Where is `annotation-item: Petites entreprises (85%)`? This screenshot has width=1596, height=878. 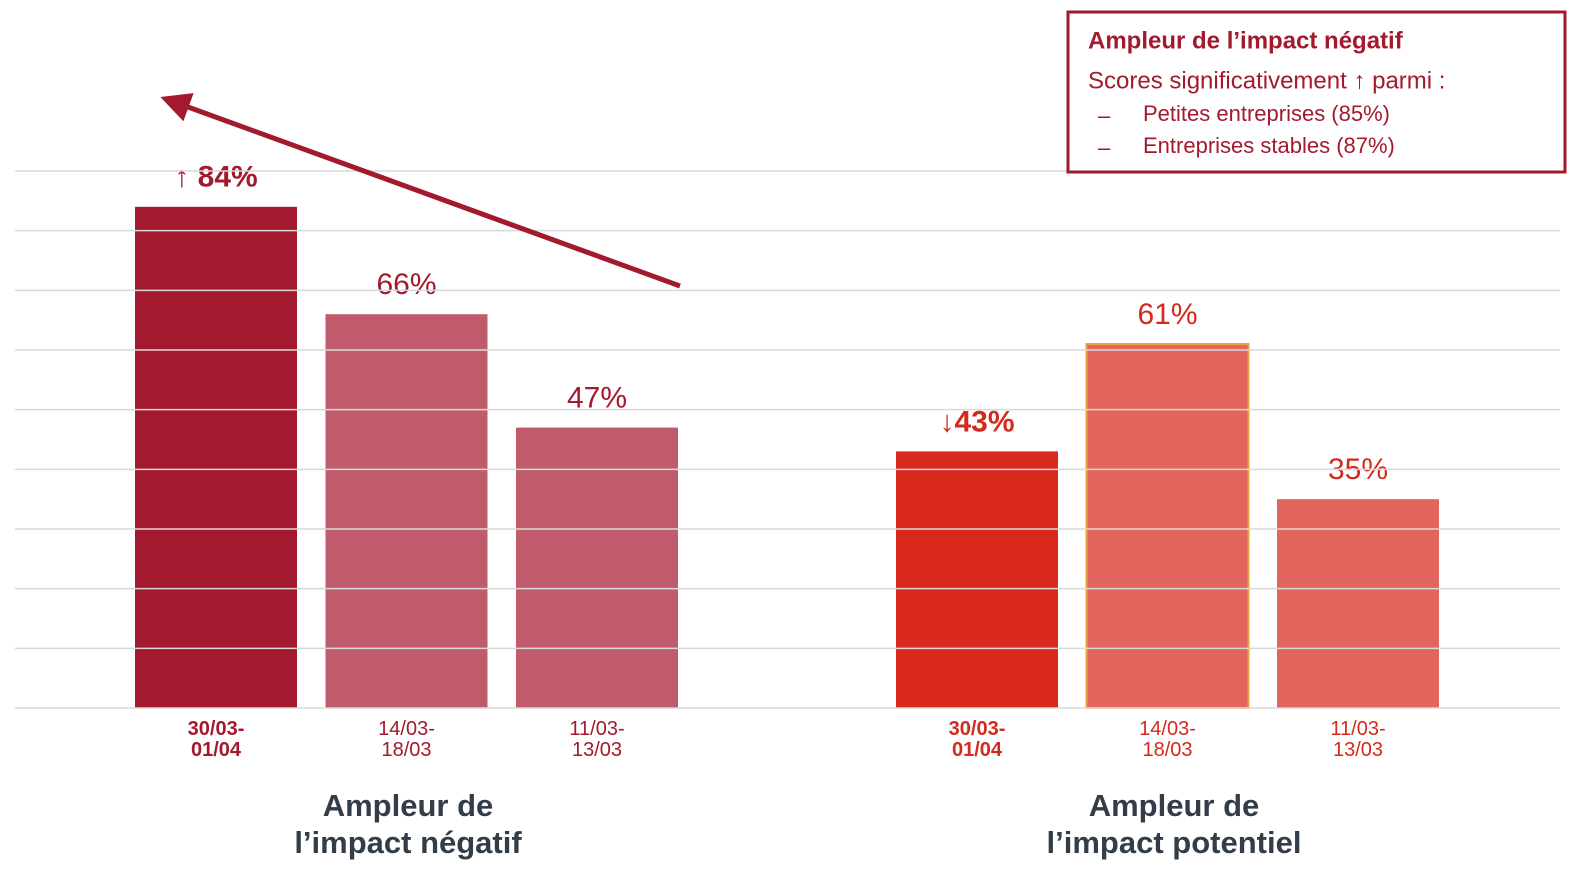 annotation-item: Petites entreprises (85%) is located at coordinates (1266, 113).